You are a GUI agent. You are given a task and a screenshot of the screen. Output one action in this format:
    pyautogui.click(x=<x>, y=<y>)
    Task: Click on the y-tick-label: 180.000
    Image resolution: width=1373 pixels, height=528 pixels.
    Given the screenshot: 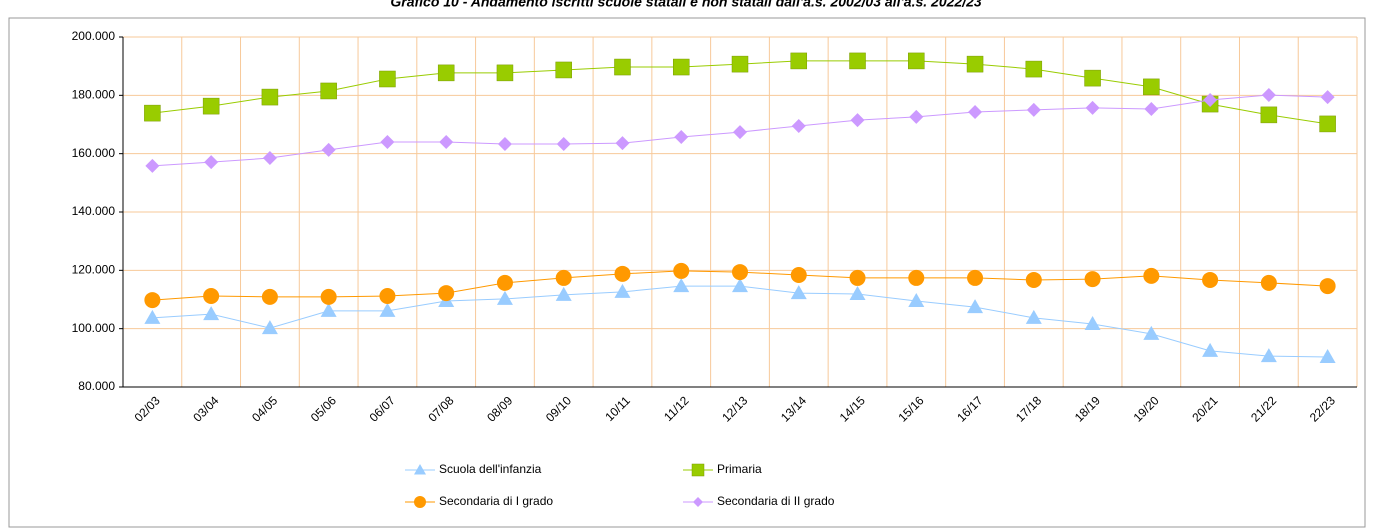 What is the action you would take?
    pyautogui.click(x=94, y=95)
    